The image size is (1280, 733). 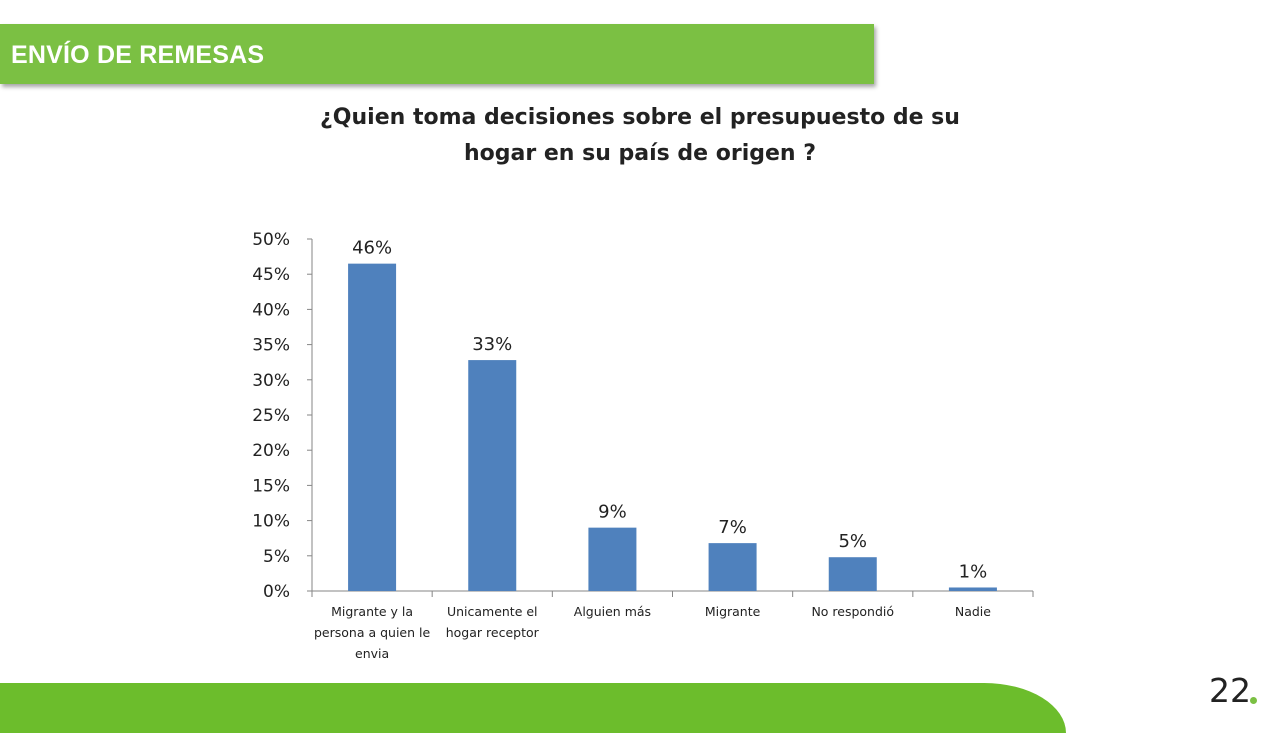 What do you see at coordinates (732, 527) in the screenshot?
I see `bar-data-label: 7%` at bounding box center [732, 527].